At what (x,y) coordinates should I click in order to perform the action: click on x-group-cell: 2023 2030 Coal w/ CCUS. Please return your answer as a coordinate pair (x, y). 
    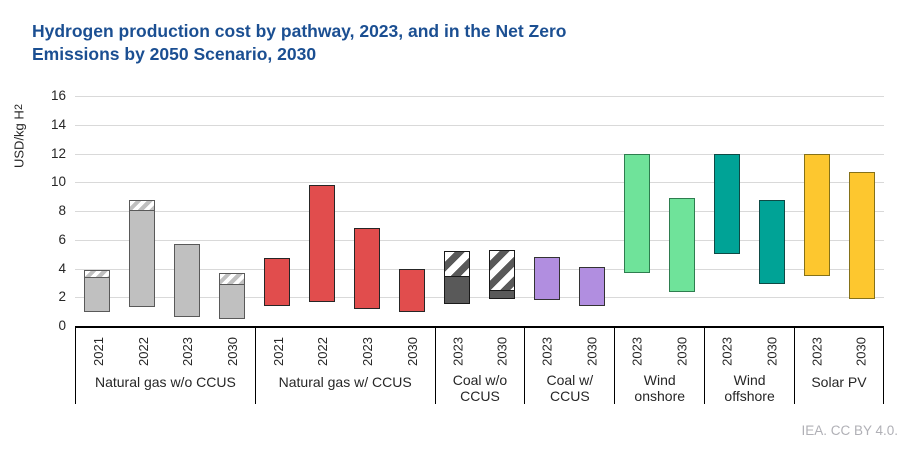
    Looking at the image, I should click on (569, 366).